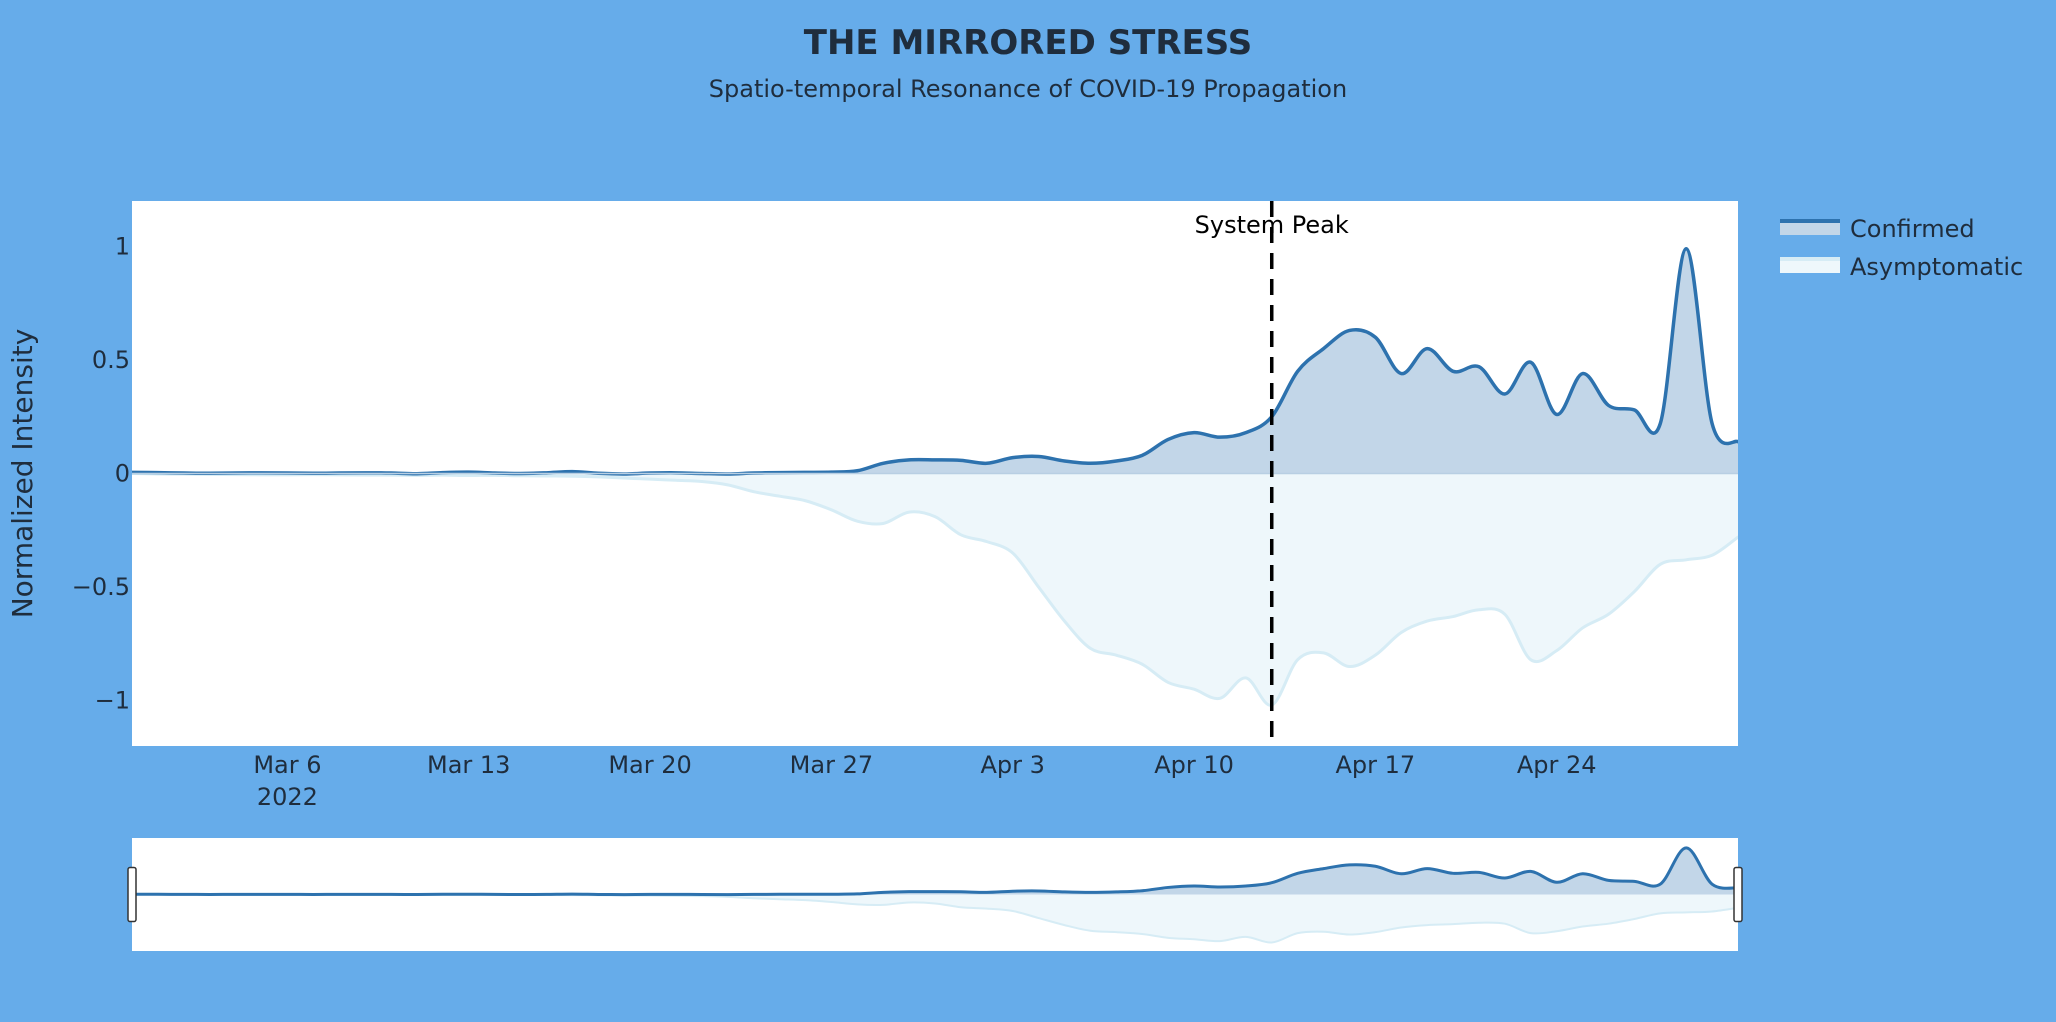  Describe the element at coordinates (468, 765) in the screenshot. I see `x-tick-label: Mar 13` at that location.